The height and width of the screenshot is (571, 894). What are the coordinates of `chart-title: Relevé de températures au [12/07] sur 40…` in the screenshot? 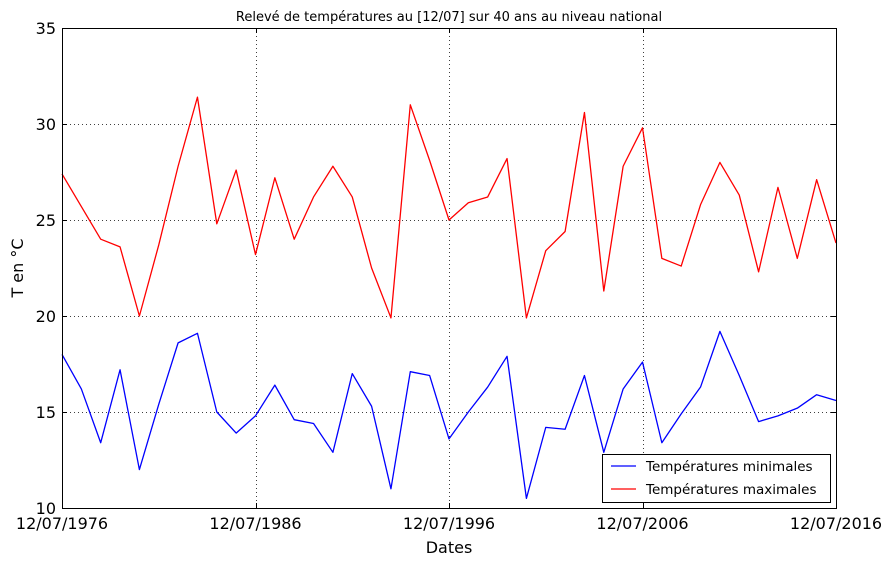 It's located at (449, 17).